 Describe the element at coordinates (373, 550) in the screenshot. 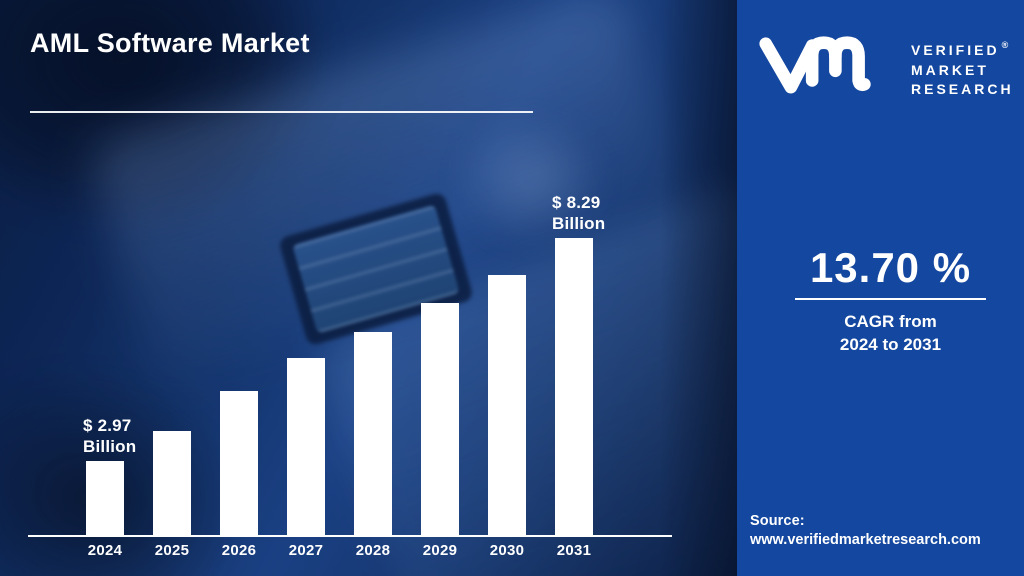

I see `x-tick-2028: 2028` at that location.